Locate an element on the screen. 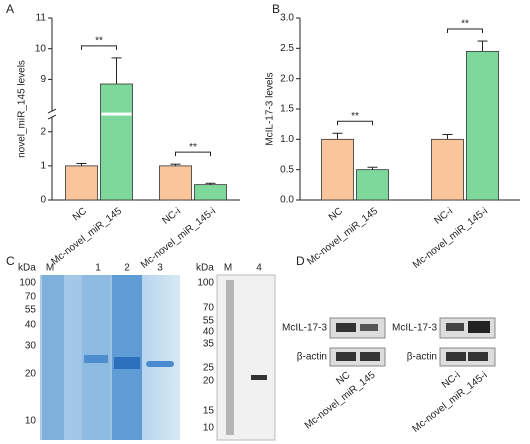 This screenshot has height=444, width=530. y-tick-label: 1.5 is located at coordinates (287, 109).